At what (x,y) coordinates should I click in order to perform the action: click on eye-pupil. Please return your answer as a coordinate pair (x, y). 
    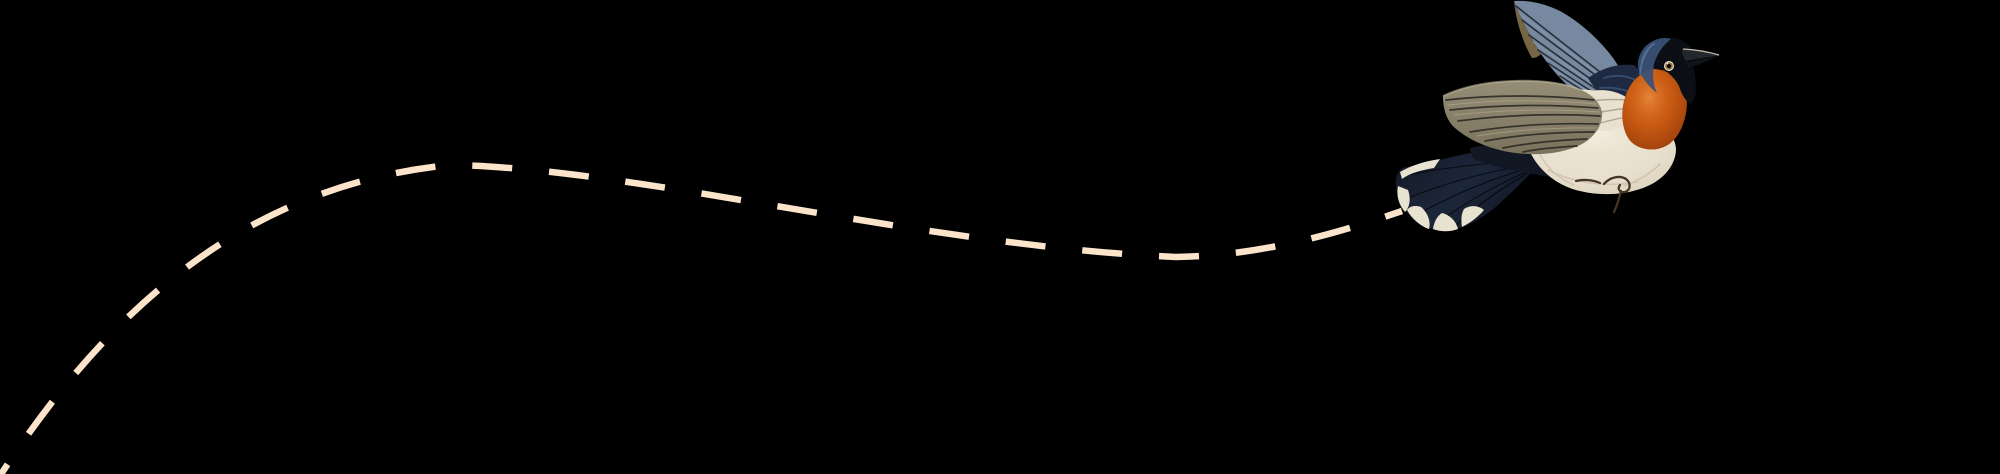
    Looking at the image, I should click on (1669, 66).